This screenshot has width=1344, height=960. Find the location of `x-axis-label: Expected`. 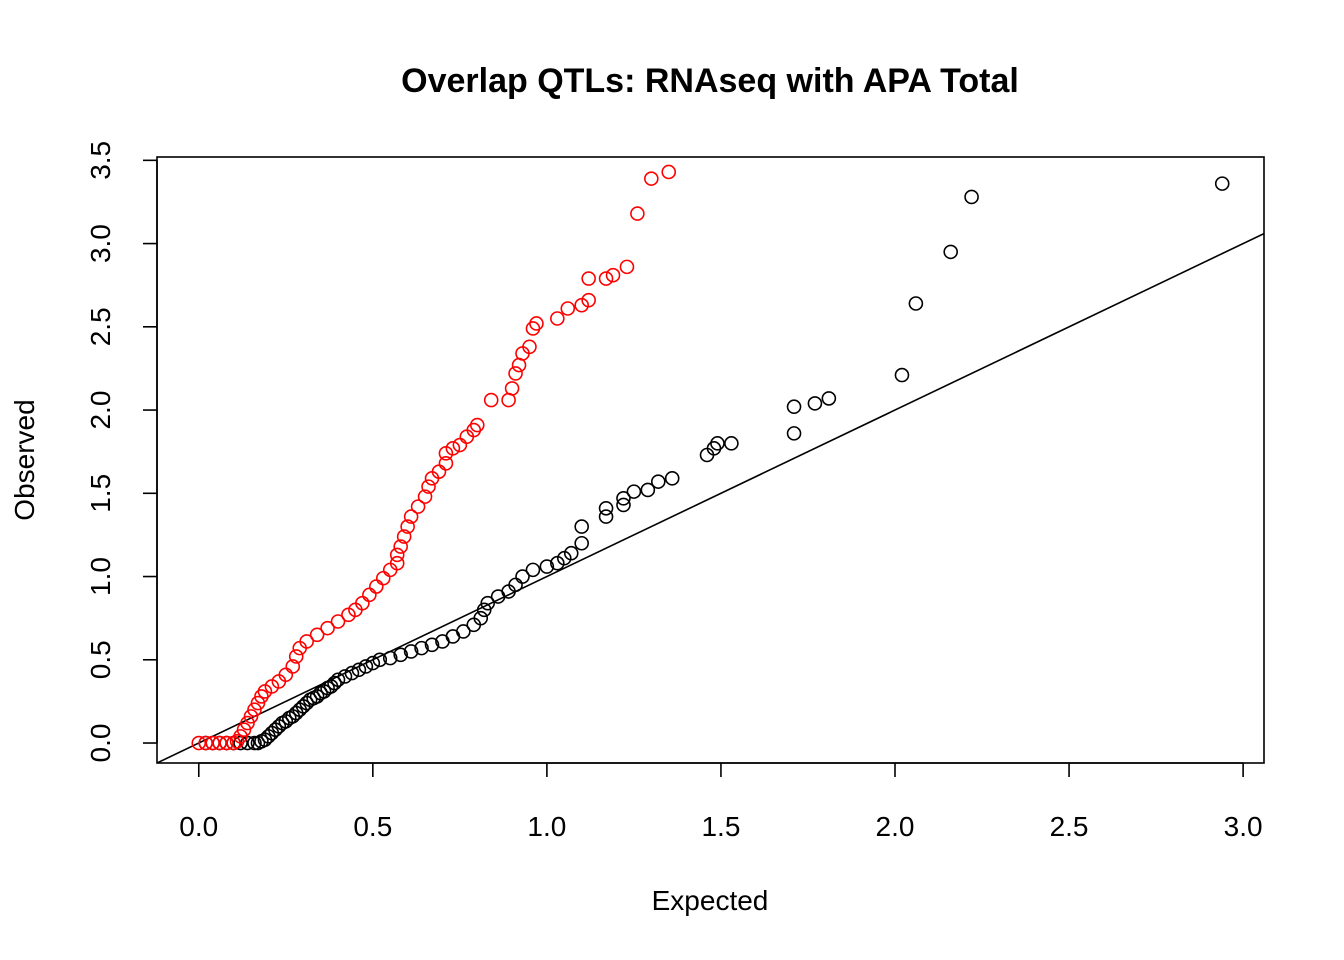

x-axis-label: Expected is located at coordinates (710, 900).